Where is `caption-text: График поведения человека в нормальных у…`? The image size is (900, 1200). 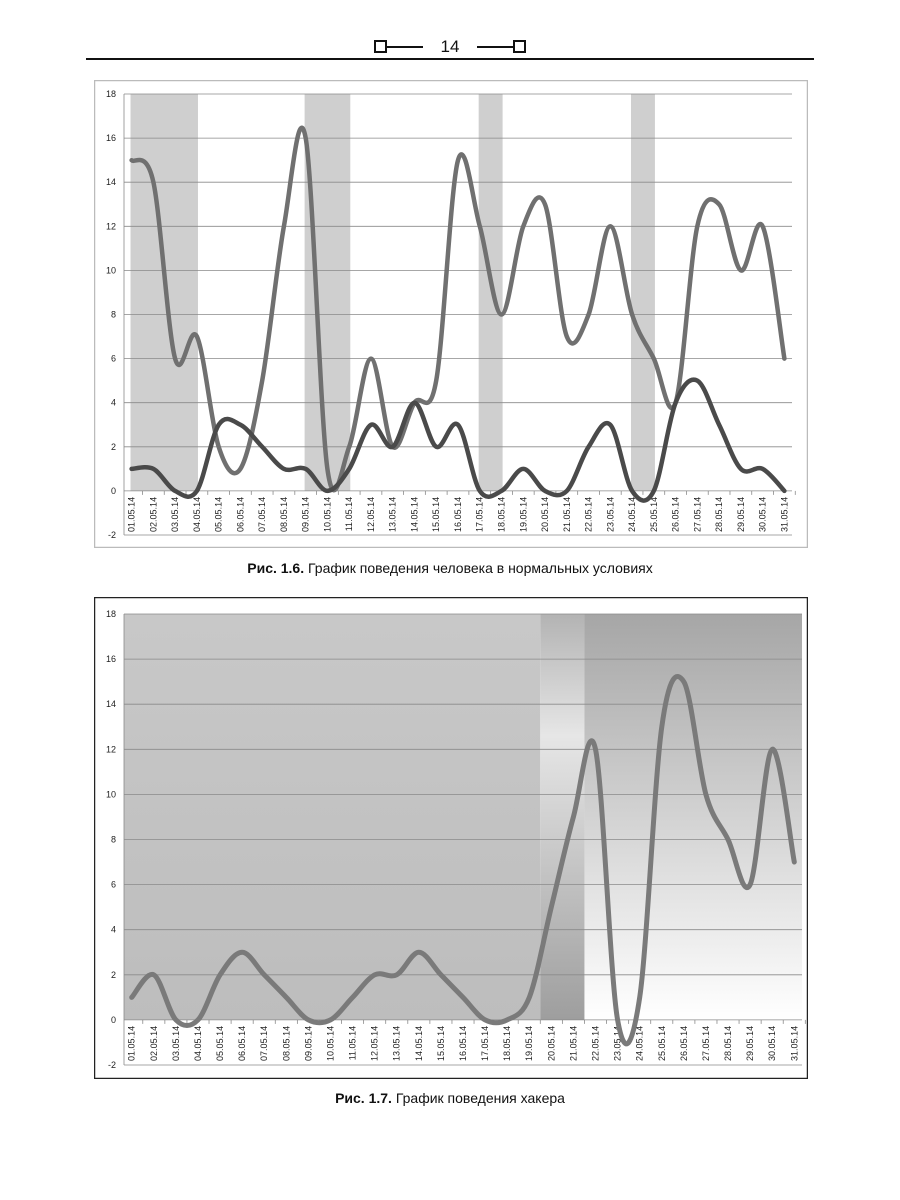
caption-text: График поведения человека в нормальных у… is located at coordinates (480, 568).